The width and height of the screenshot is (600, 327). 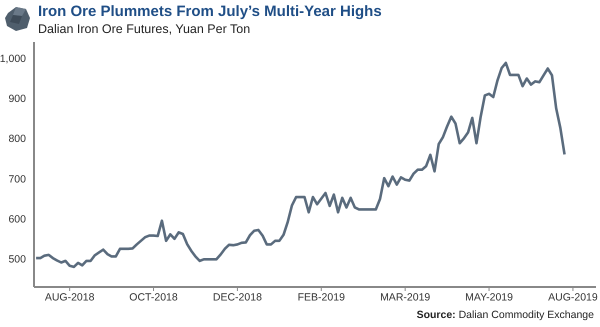 I want to click on y-tick-label: 800, so click(x=17, y=139).